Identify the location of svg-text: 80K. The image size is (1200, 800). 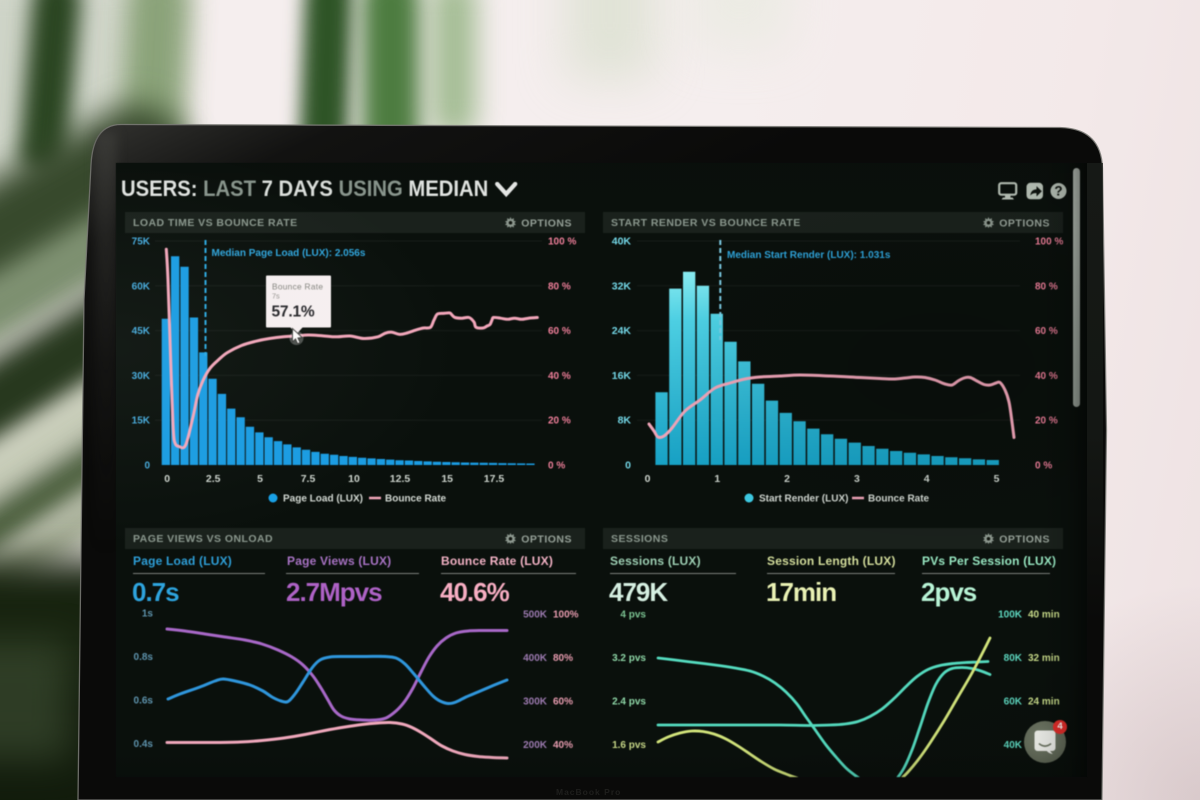
(1013, 658).